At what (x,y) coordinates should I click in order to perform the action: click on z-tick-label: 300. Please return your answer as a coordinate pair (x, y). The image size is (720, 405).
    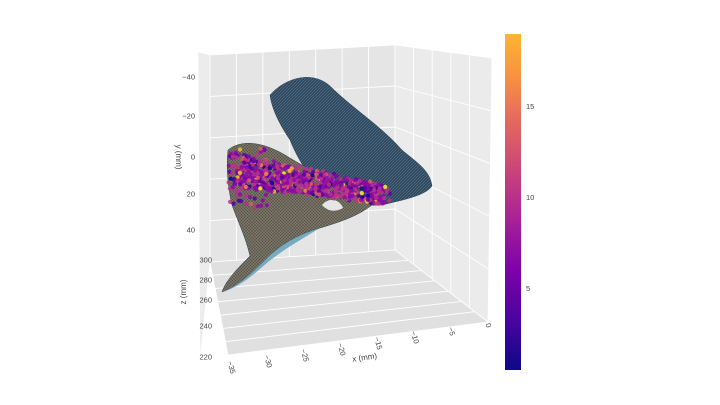
    Looking at the image, I should click on (205, 260).